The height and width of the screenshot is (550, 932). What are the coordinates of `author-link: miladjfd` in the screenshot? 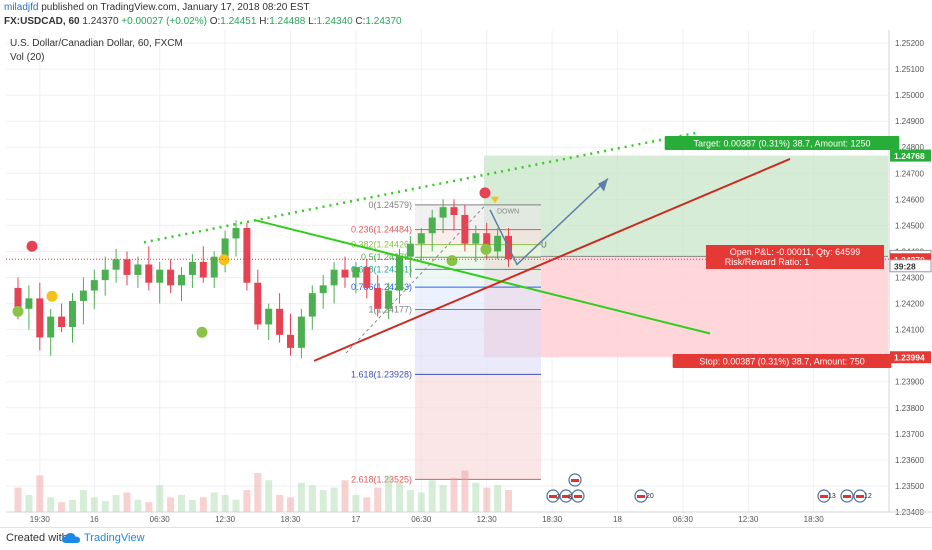 It's located at (21, 7).